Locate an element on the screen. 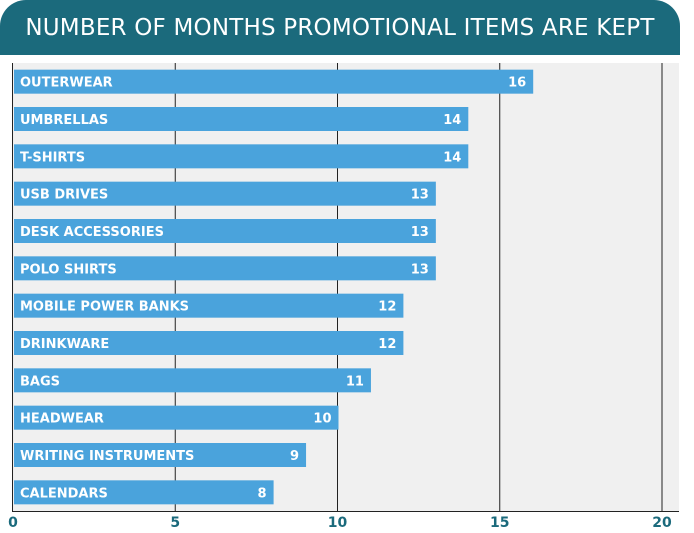  bar-group: DRINKWARE 12 is located at coordinates (209, 343).